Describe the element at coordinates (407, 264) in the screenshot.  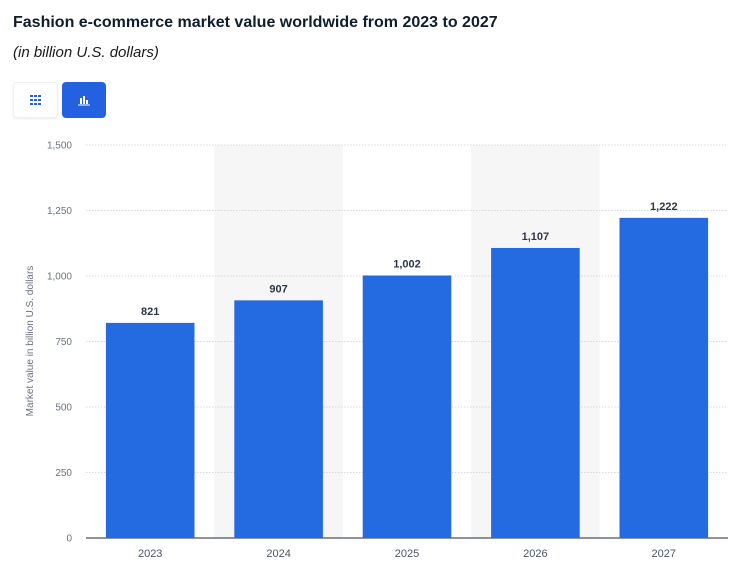
I see `data-label: 1,002` at that location.